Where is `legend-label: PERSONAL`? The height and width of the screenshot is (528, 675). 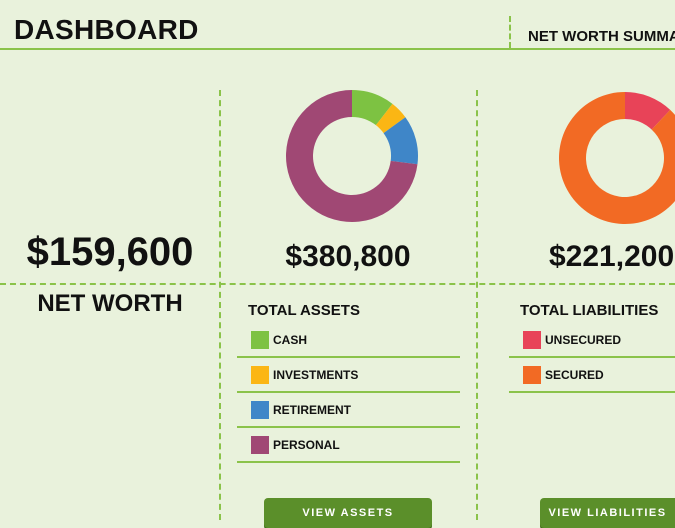
legend-label: PERSONAL is located at coordinates (306, 444).